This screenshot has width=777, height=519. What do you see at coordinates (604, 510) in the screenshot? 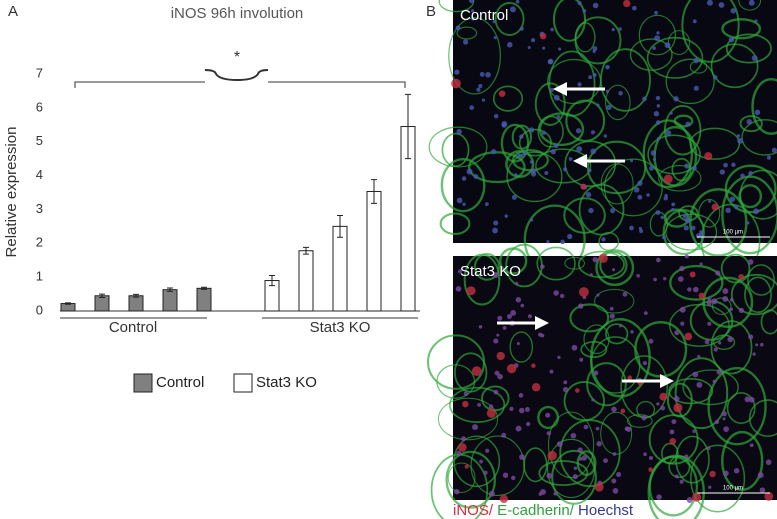
I see `caption-part: Hoechst` at bounding box center [604, 510].